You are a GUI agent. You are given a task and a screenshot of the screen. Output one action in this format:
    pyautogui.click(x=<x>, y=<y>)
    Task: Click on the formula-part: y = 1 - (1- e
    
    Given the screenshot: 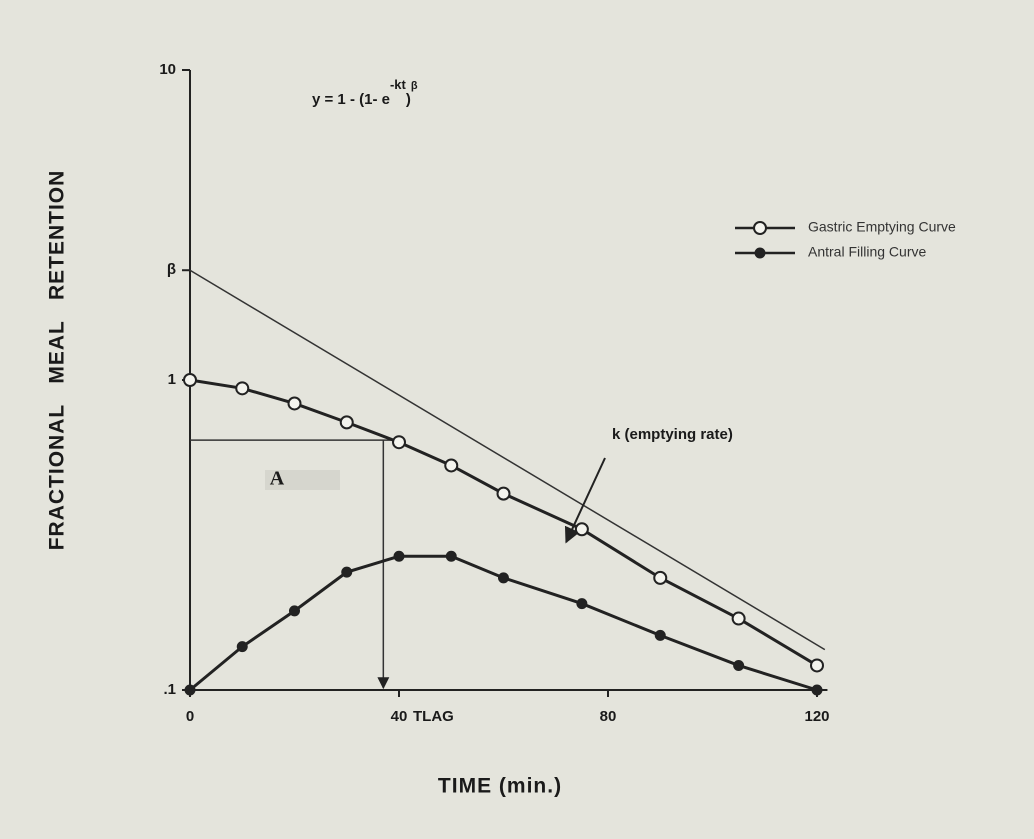 What is the action you would take?
    pyautogui.click(x=351, y=99)
    